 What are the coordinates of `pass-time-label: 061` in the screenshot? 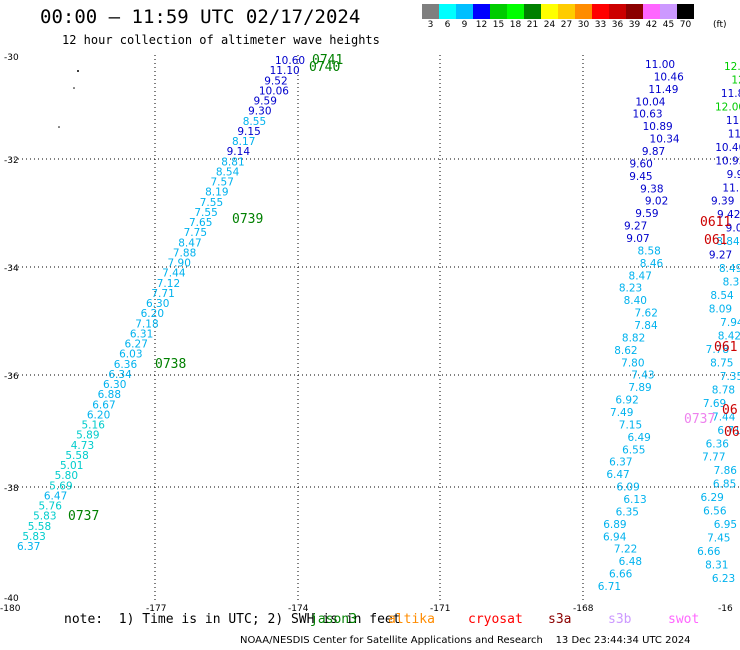 It's located at (715, 240).